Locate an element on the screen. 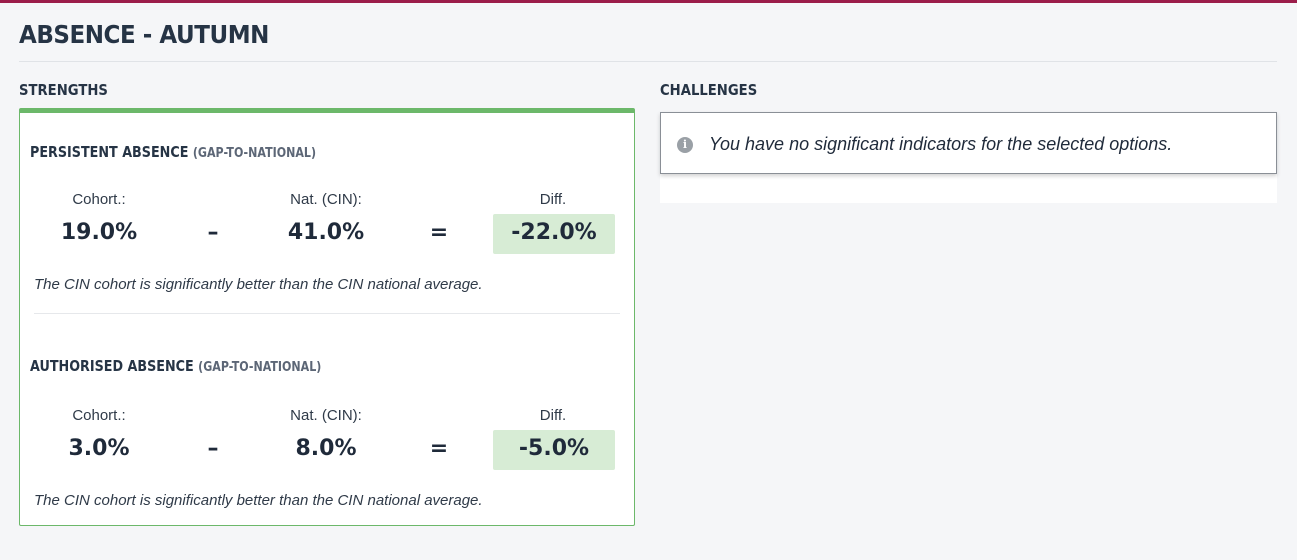 Image resolution: width=1297 pixels, height=560 pixels. national-value: 8.0% is located at coordinates (326, 448).